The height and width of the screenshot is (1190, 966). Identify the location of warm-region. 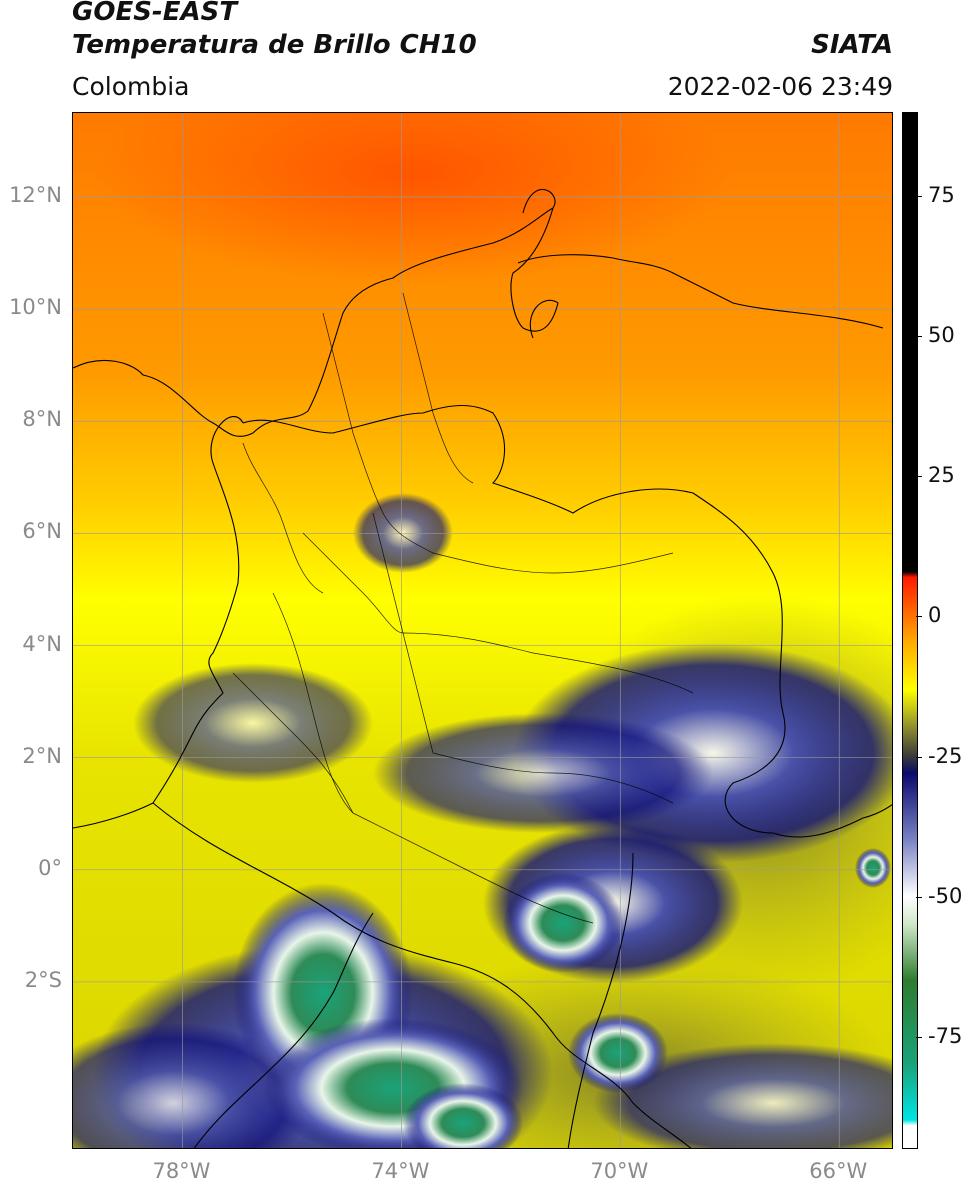
(413, 198).